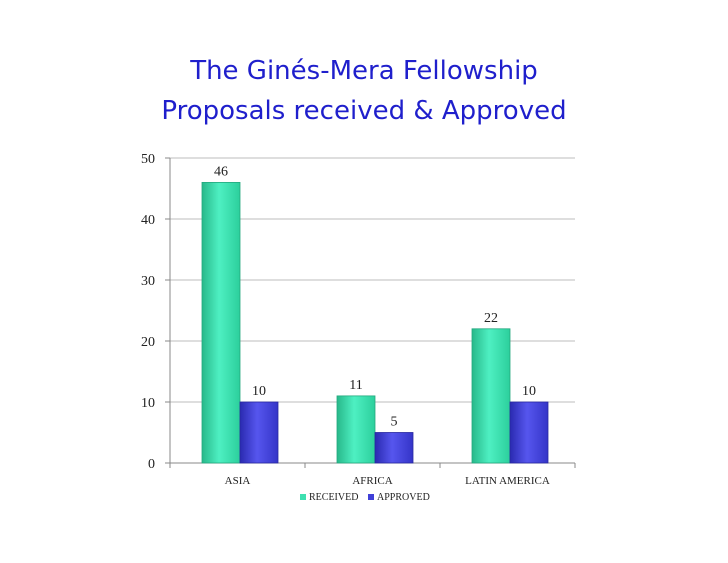 This screenshot has height=563, width=728. Describe the element at coordinates (372, 481) in the screenshot. I see `x-tick-label: AFRICA` at that location.